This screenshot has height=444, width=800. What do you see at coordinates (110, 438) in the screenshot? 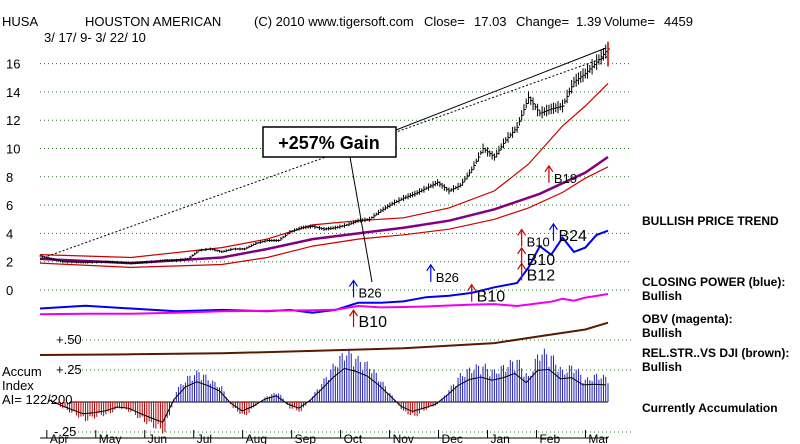
I see `x-tick-label: May` at bounding box center [110, 438].